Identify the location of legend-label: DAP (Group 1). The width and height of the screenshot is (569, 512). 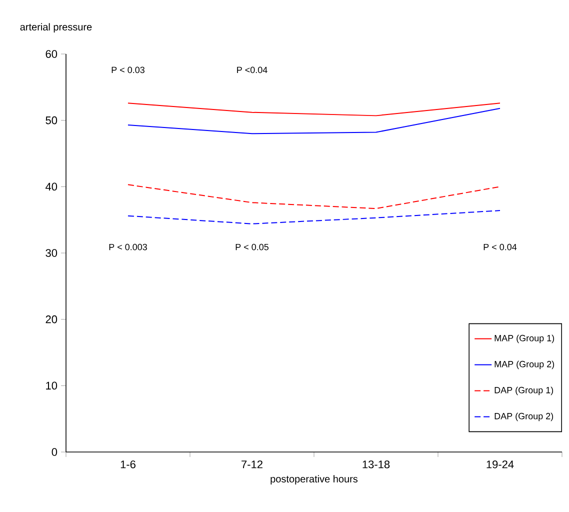
(524, 391).